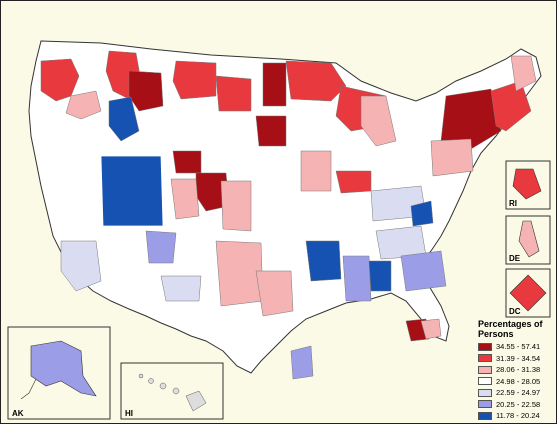 This screenshot has width=559, height=426. I want to click on legend-item: 34.55 - 57.41, so click(516, 347).